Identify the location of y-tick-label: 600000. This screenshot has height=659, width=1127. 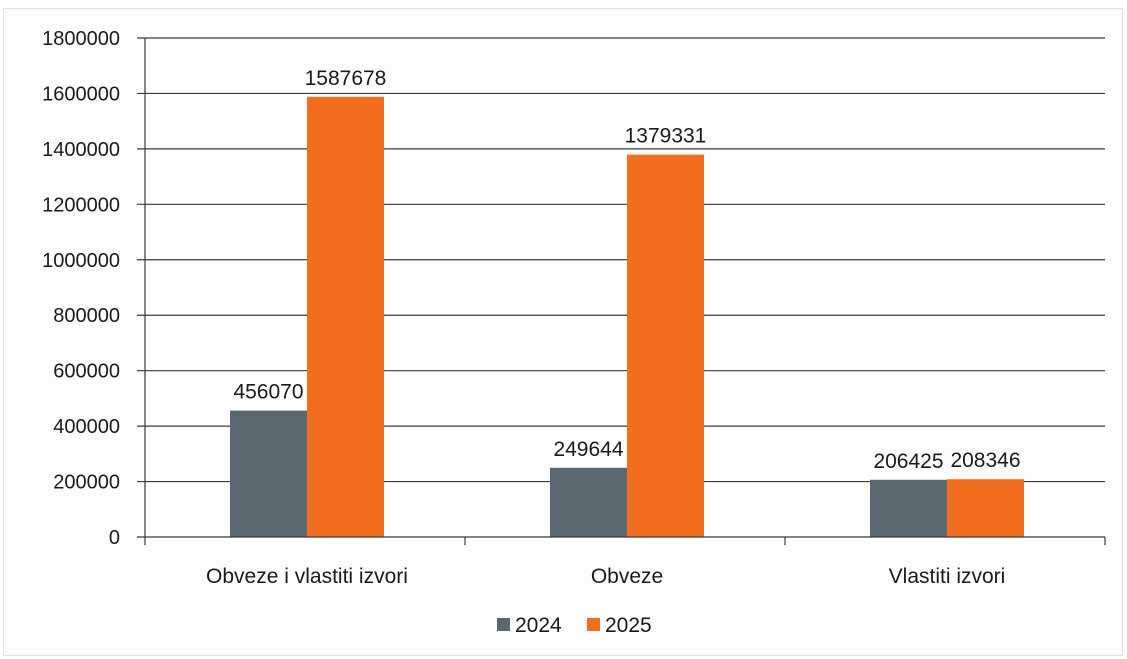
(86, 372).